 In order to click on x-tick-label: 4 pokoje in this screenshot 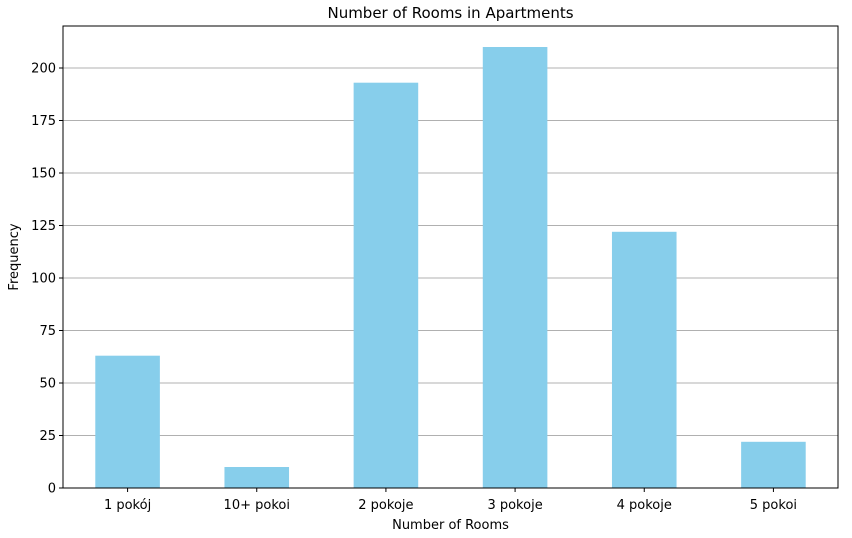, I will do `click(644, 505)`.